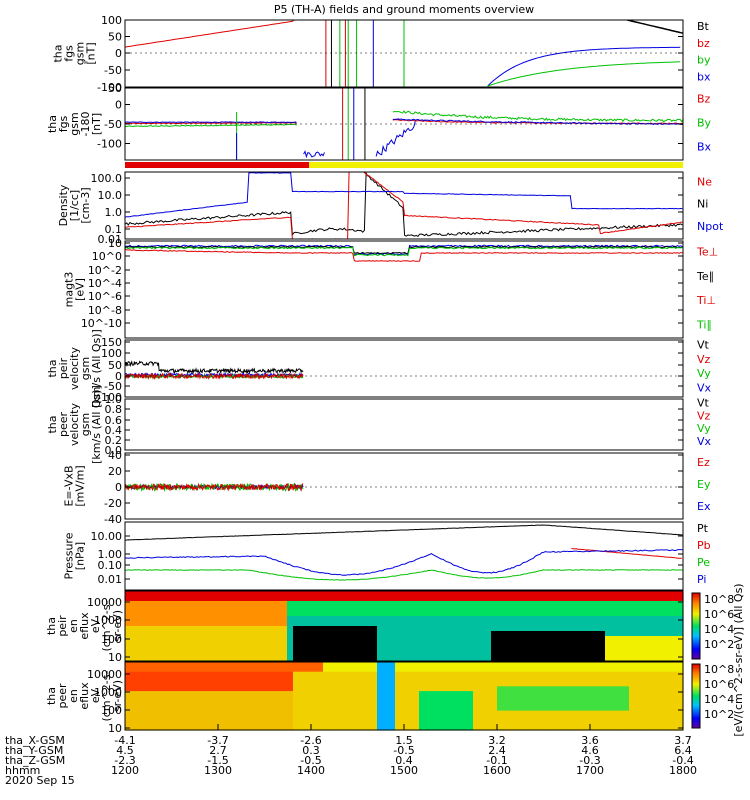 The image size is (750, 800). Describe the element at coordinates (114, 440) in the screenshot. I see `ytick-label: 0.2` at that location.